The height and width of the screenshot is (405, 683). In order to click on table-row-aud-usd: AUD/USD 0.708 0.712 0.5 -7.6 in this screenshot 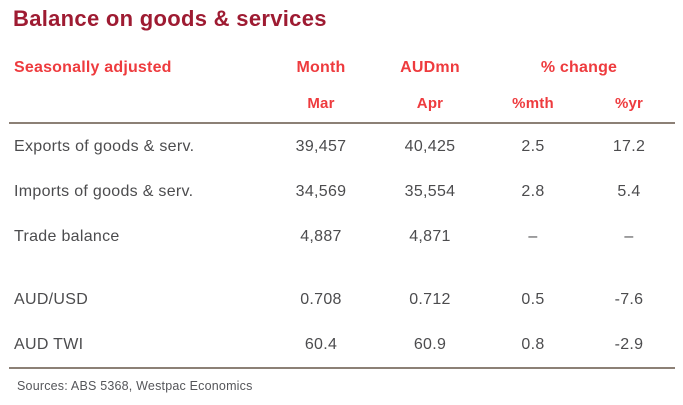, I will do `click(342, 299)`.